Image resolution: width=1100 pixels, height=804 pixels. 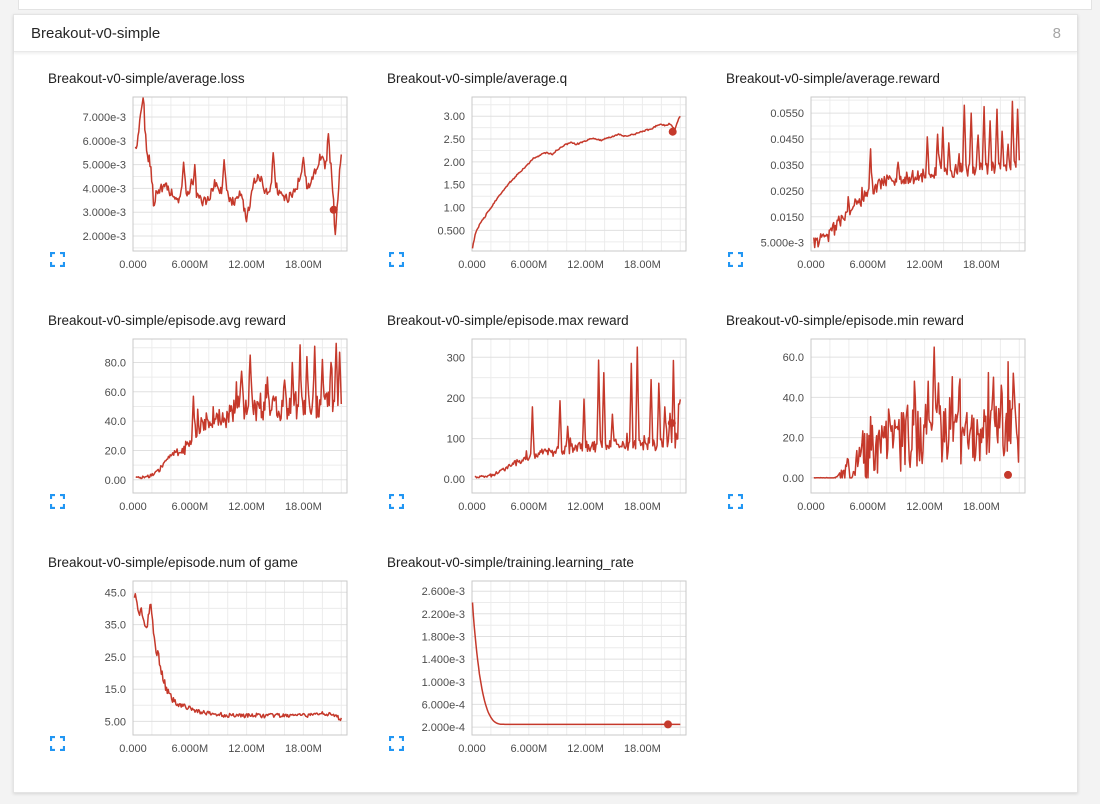 What do you see at coordinates (104, 142) in the screenshot?
I see `svg-text: 6.000e-3` at bounding box center [104, 142].